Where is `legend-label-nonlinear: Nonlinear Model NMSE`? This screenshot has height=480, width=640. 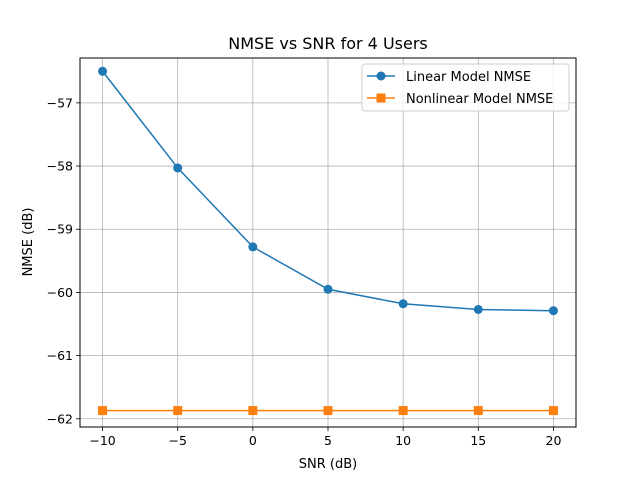 legend-label-nonlinear: Nonlinear Model NMSE is located at coordinates (479, 99).